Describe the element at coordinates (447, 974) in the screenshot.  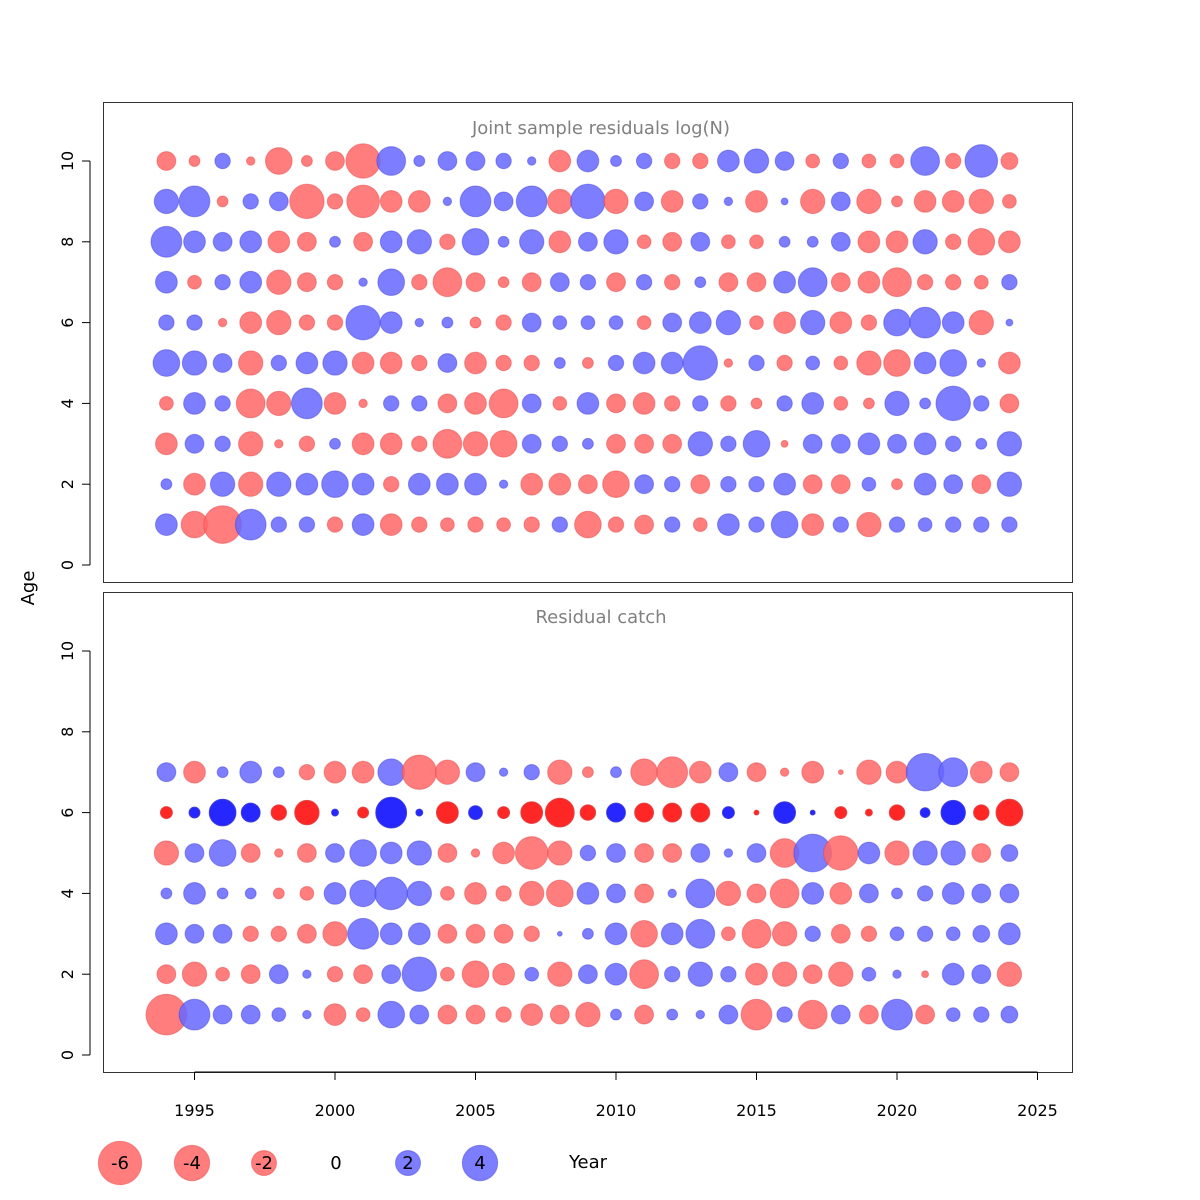
I see `bubble-bottom-age2-2004` at that location.